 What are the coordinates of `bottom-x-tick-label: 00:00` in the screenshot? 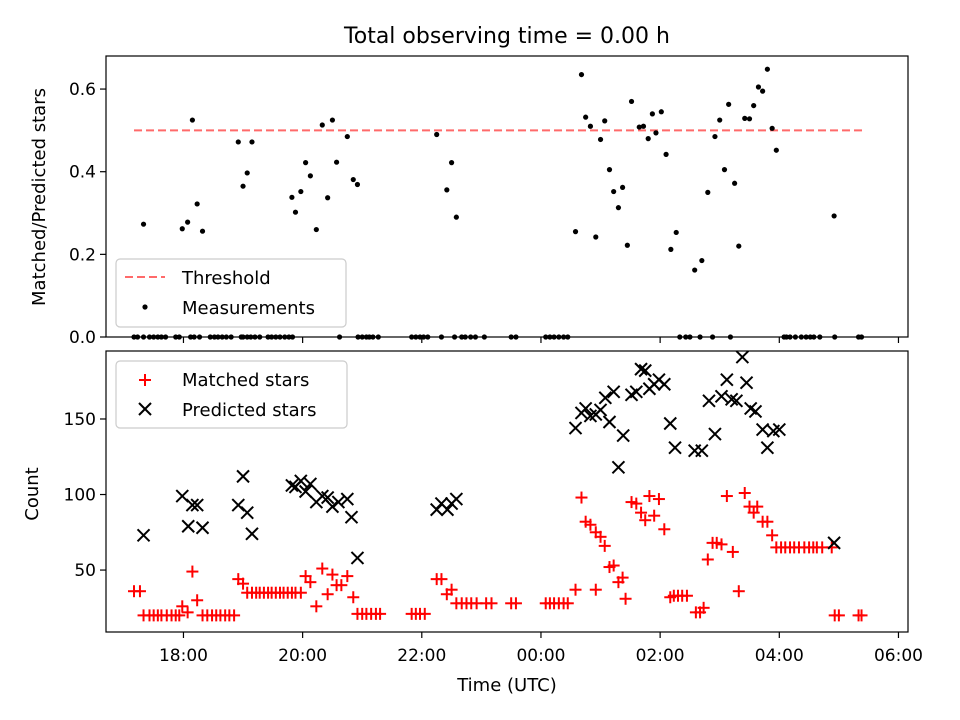 It's located at (540, 656).